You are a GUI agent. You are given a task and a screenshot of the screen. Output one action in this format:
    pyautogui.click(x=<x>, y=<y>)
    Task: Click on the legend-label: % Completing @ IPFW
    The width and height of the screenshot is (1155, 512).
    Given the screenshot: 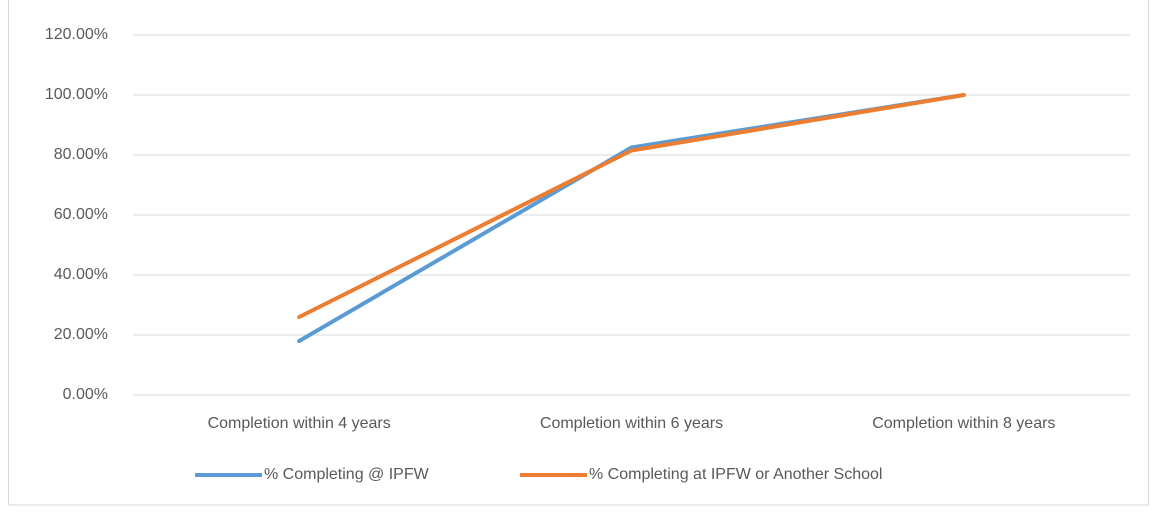 What is the action you would take?
    pyautogui.click(x=347, y=474)
    